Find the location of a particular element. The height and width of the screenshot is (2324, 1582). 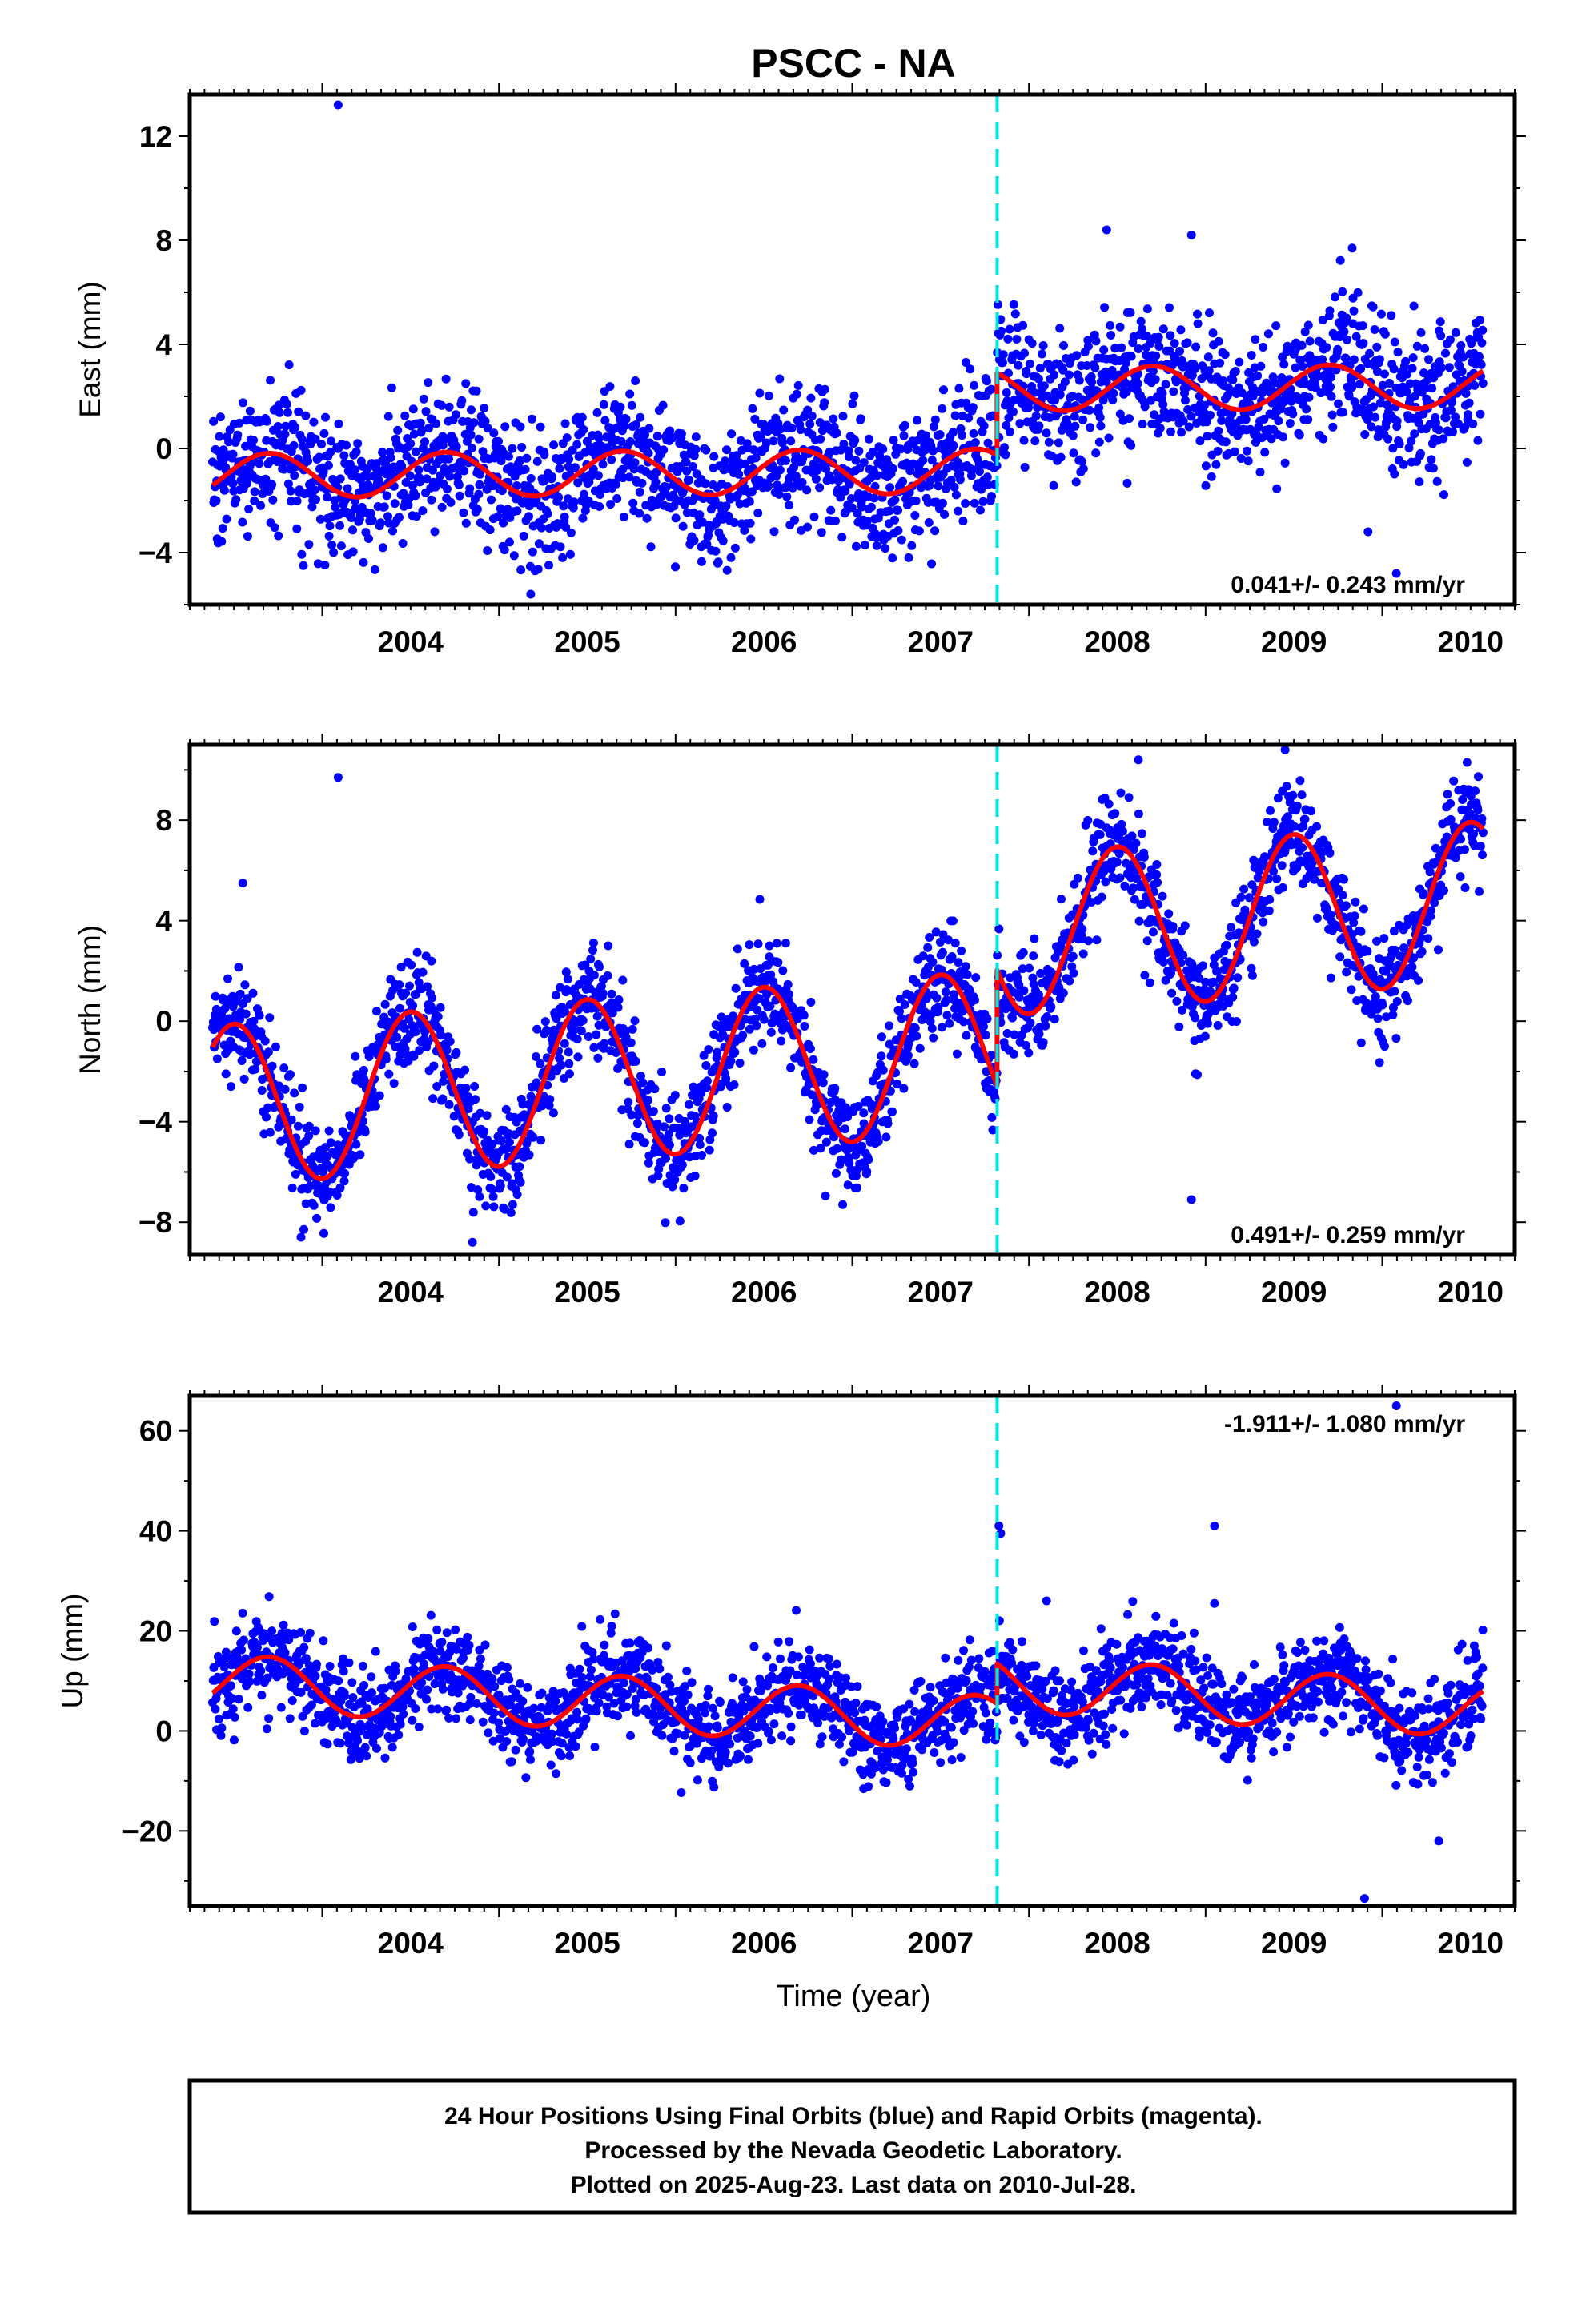

rate-label: 0.041+/- 0.243 mm/yr is located at coordinates (1348, 585).